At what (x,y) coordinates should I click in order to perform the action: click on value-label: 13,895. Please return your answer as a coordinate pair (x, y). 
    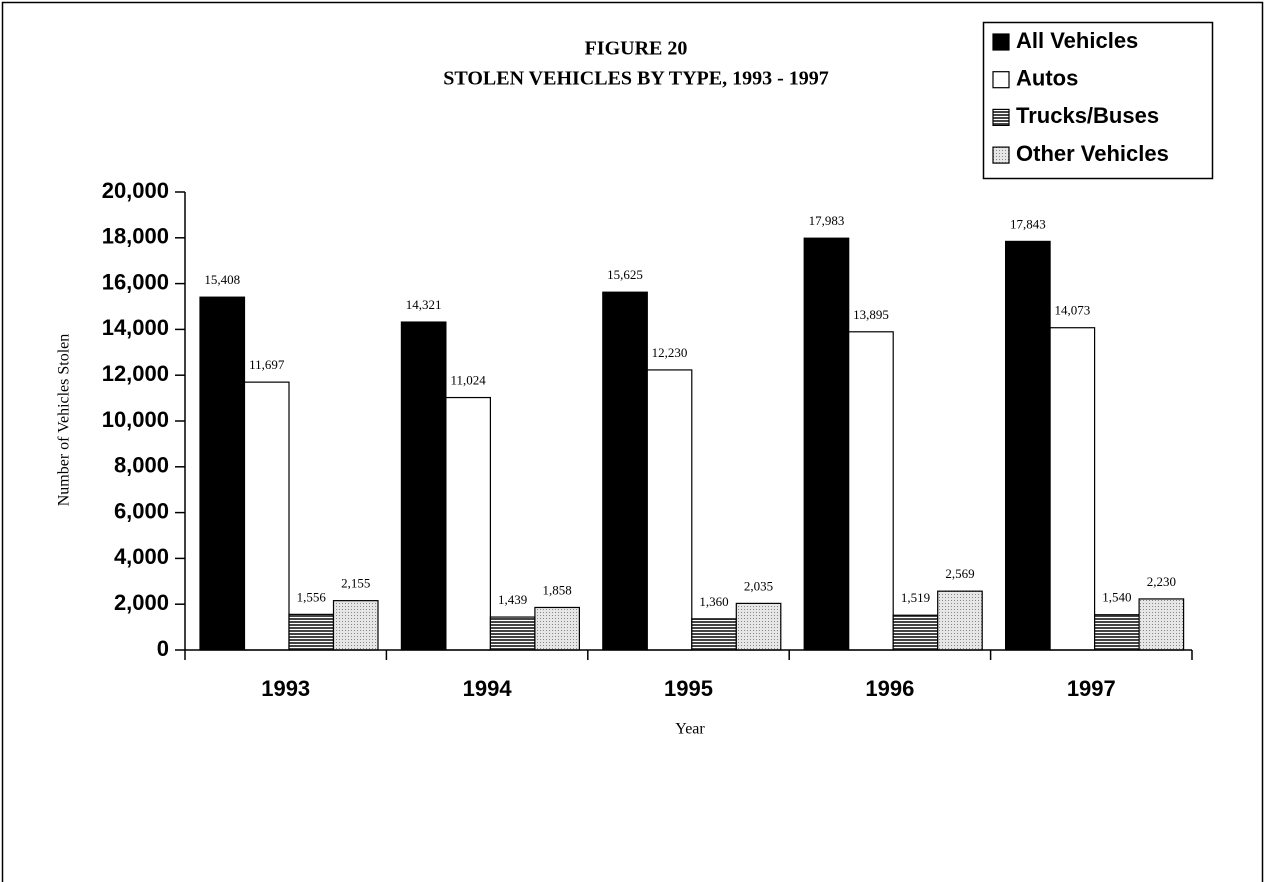
    Looking at the image, I should click on (871, 314).